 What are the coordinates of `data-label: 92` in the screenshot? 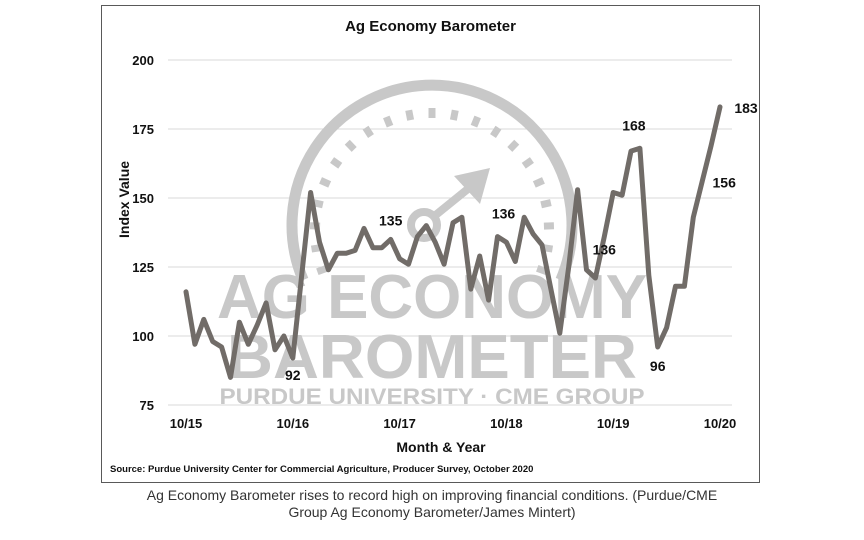 It's located at (293, 375).